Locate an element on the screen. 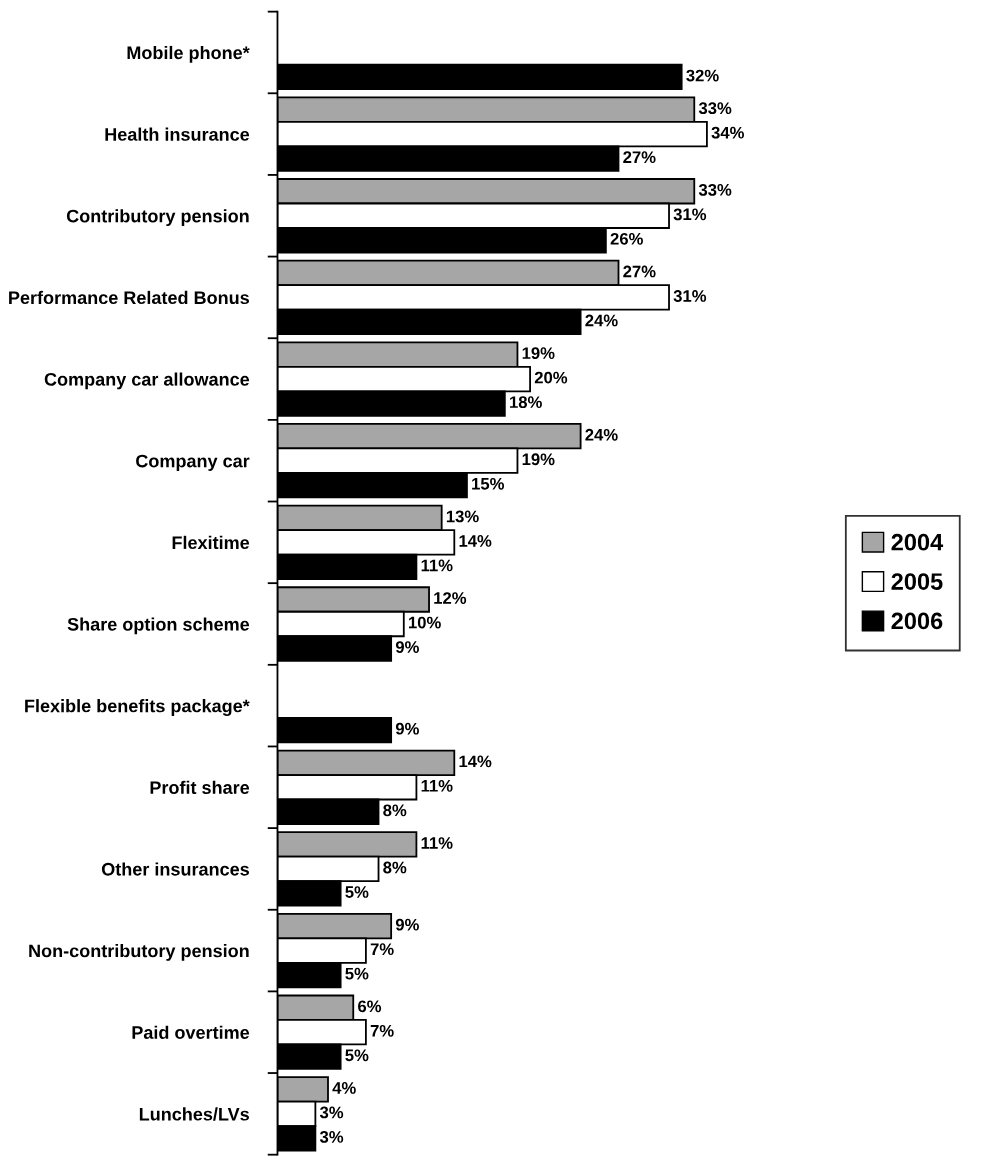 Image resolution: width=991 pixels, height=1164 pixels. data-label: 20% is located at coordinates (551, 377).